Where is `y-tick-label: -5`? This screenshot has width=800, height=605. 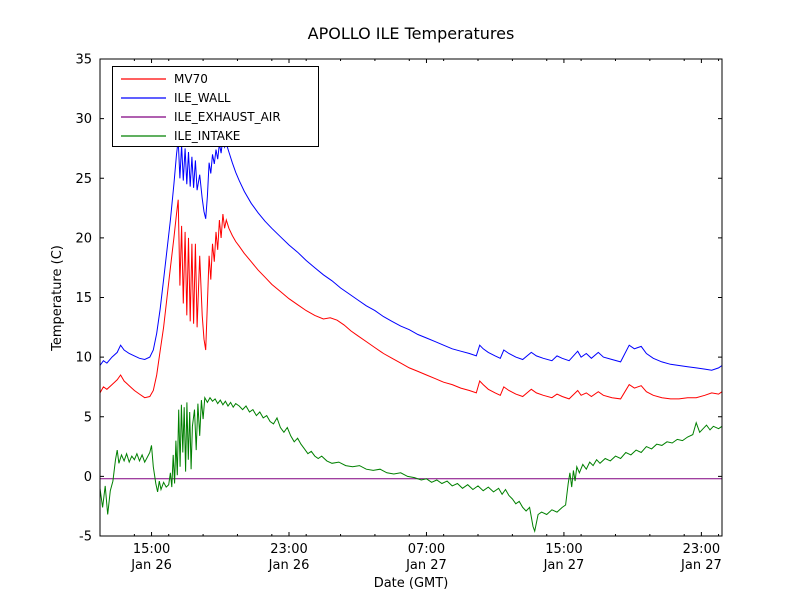
y-tick-label: -5 is located at coordinates (85, 537).